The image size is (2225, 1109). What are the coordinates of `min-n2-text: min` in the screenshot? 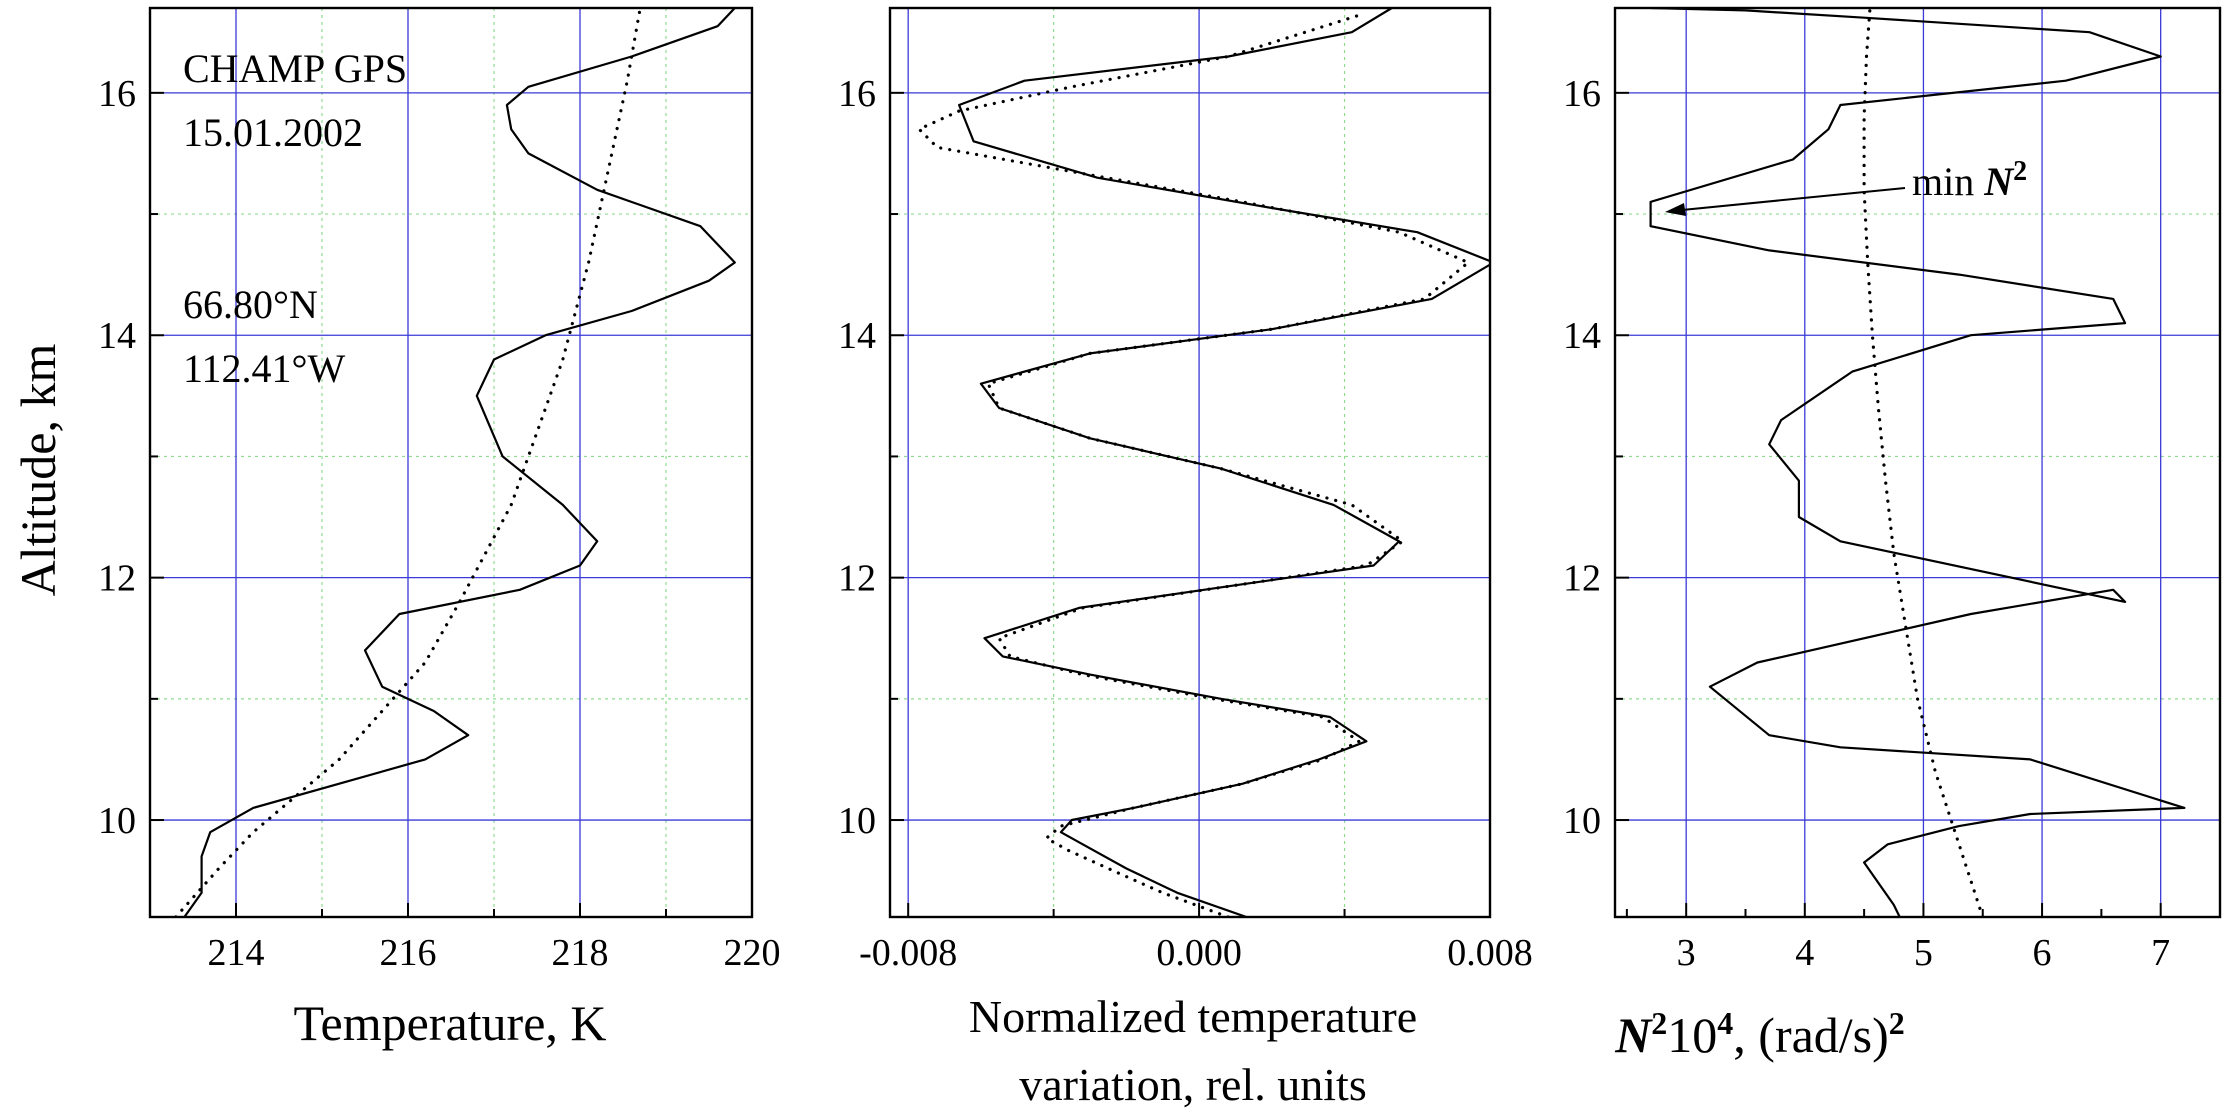 It's located at (1943, 181).